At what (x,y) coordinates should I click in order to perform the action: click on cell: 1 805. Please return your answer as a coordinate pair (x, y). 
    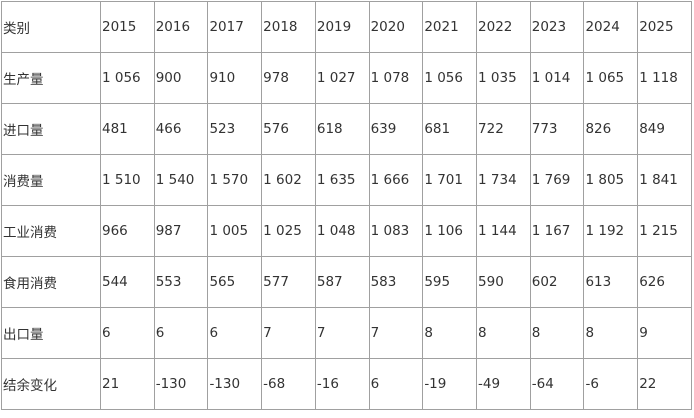
    Looking at the image, I should click on (611, 180).